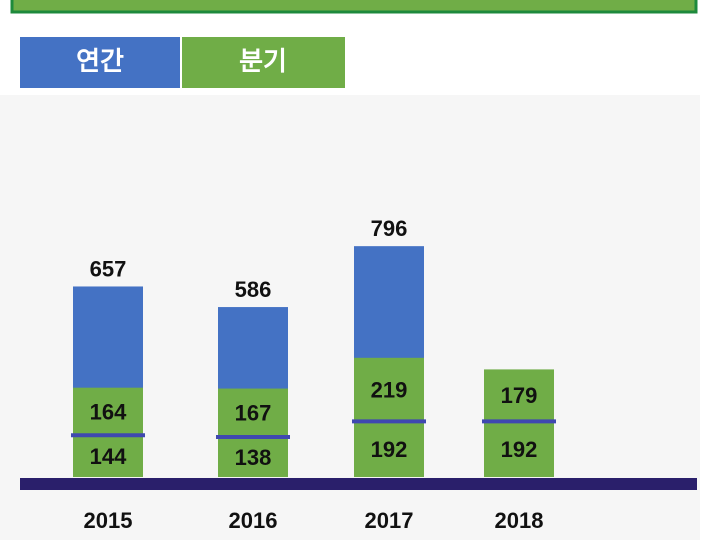 Image resolution: width=706 pixels, height=540 pixels. I want to click on legend-label: 분기, so click(263, 61).